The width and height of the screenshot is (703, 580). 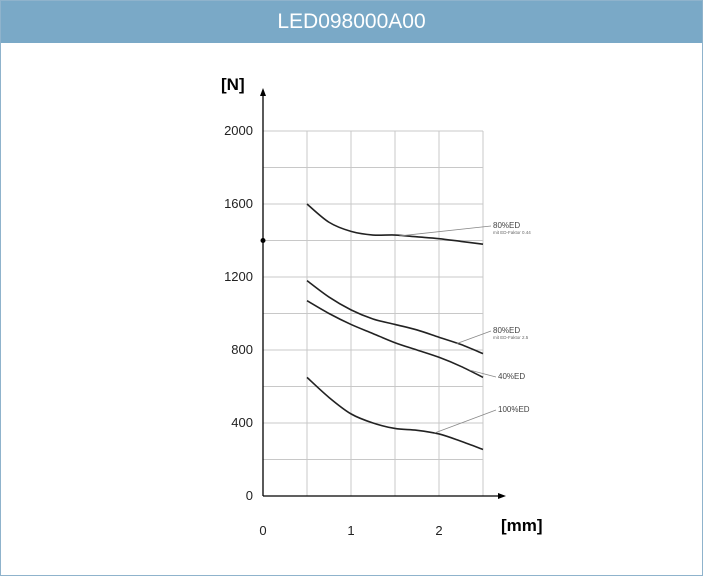 What do you see at coordinates (242, 349) in the screenshot?
I see `y-tick-label: 800` at bounding box center [242, 349].